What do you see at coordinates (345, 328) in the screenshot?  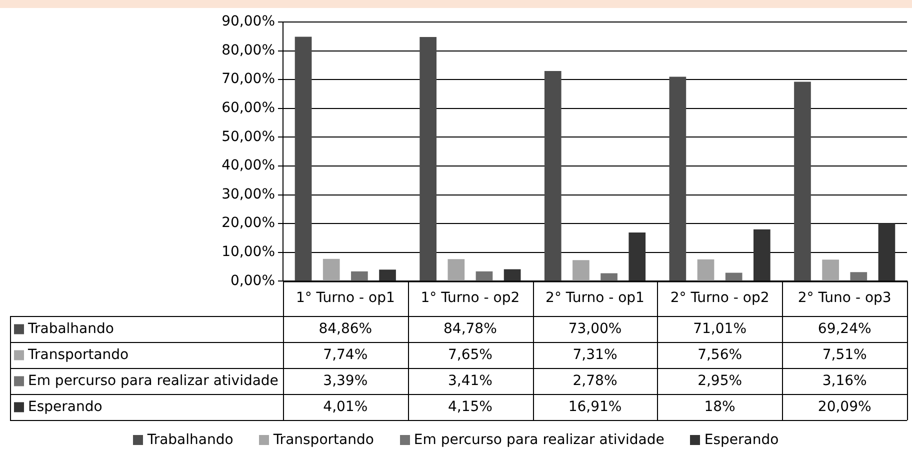 I see `data-label: 84,86%` at bounding box center [345, 328].